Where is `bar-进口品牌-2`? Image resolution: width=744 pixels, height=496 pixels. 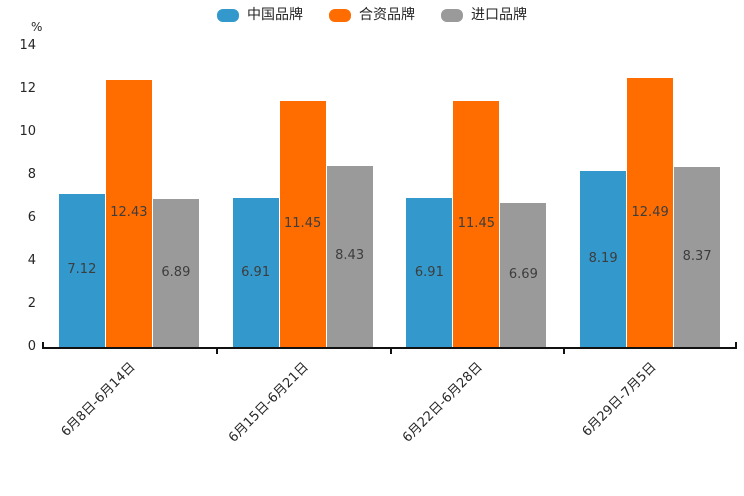
bar-进口品牌-2 is located at coordinates (349, 256).